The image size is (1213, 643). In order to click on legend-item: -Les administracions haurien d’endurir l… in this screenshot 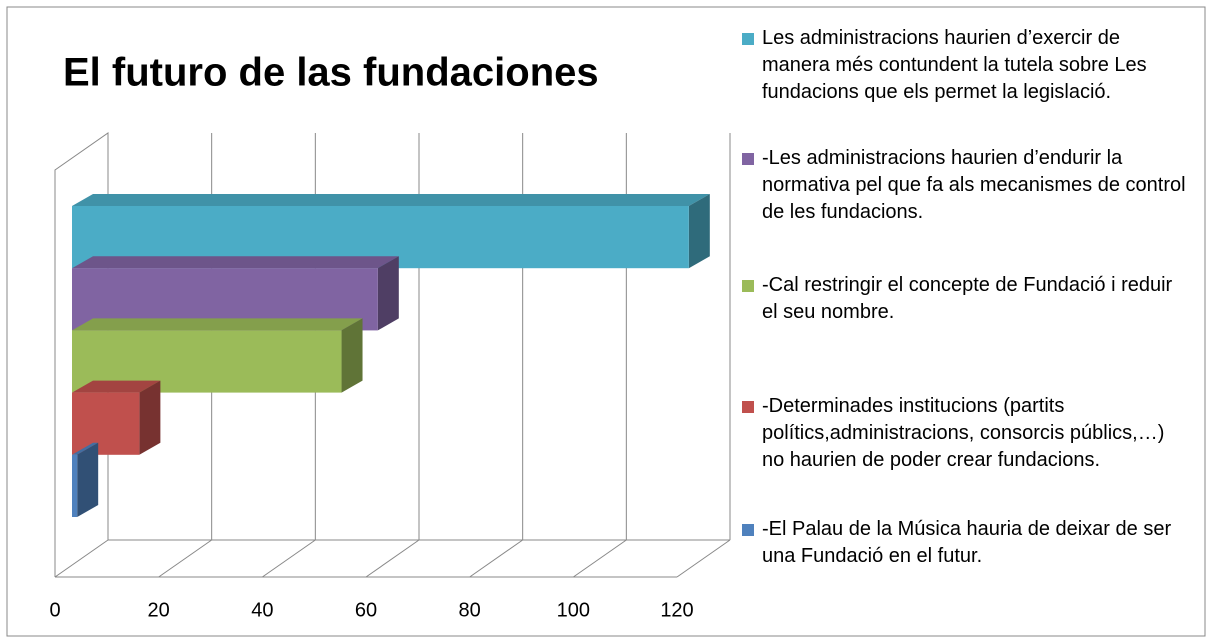, I will do `click(967, 185)`.